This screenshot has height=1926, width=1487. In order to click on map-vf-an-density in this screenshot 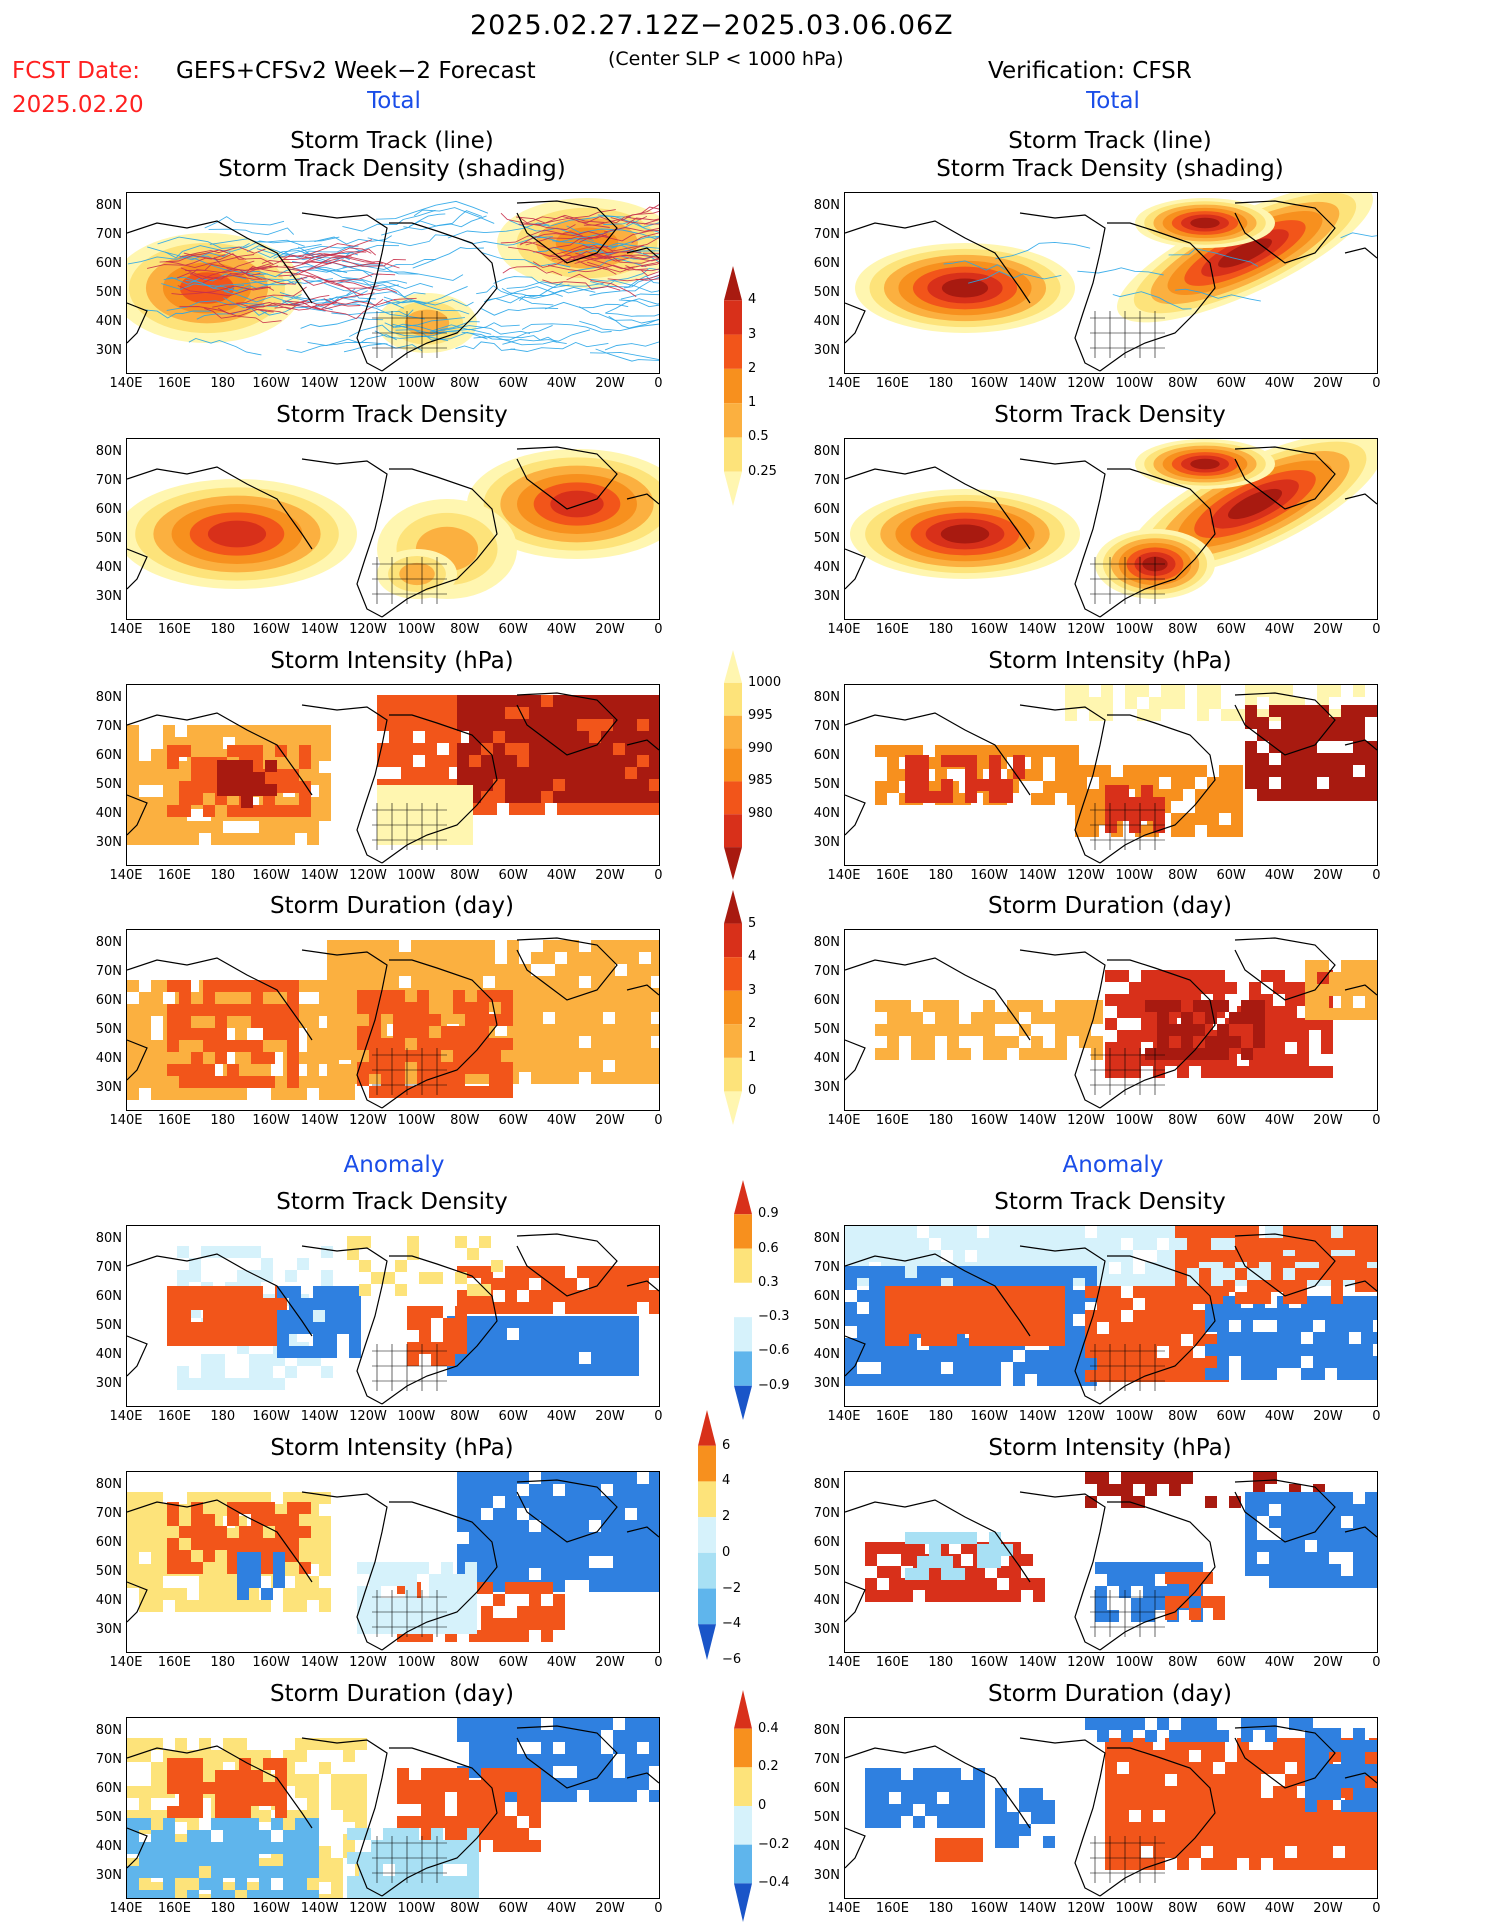, I will do `click(1111, 1315)`.